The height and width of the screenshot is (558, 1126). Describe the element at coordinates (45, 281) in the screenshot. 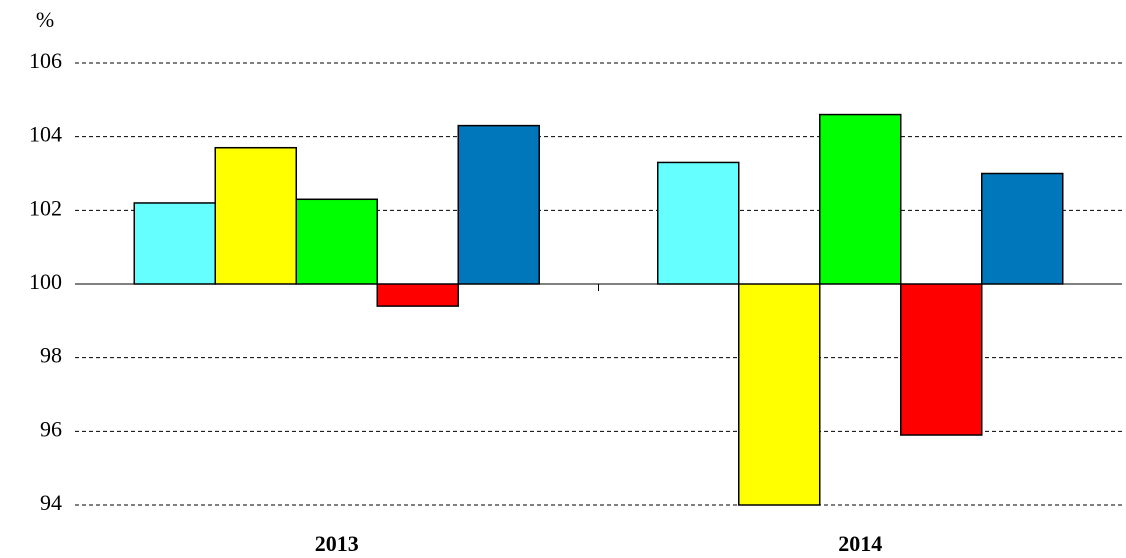

I see `y-tick-label: 100` at that location.